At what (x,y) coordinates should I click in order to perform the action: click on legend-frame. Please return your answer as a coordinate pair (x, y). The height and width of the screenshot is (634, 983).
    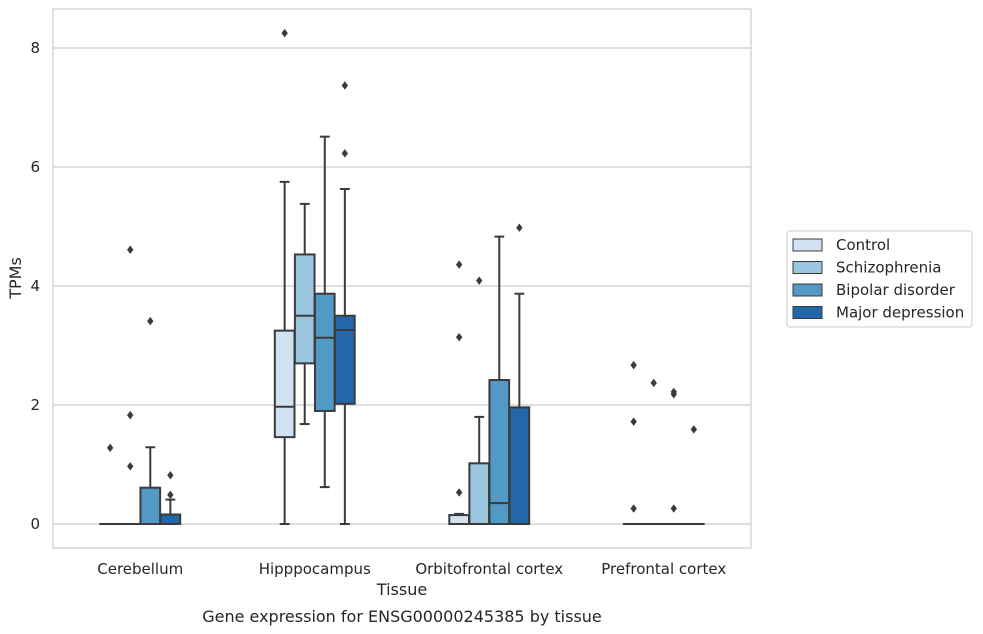
    Looking at the image, I should click on (879, 279).